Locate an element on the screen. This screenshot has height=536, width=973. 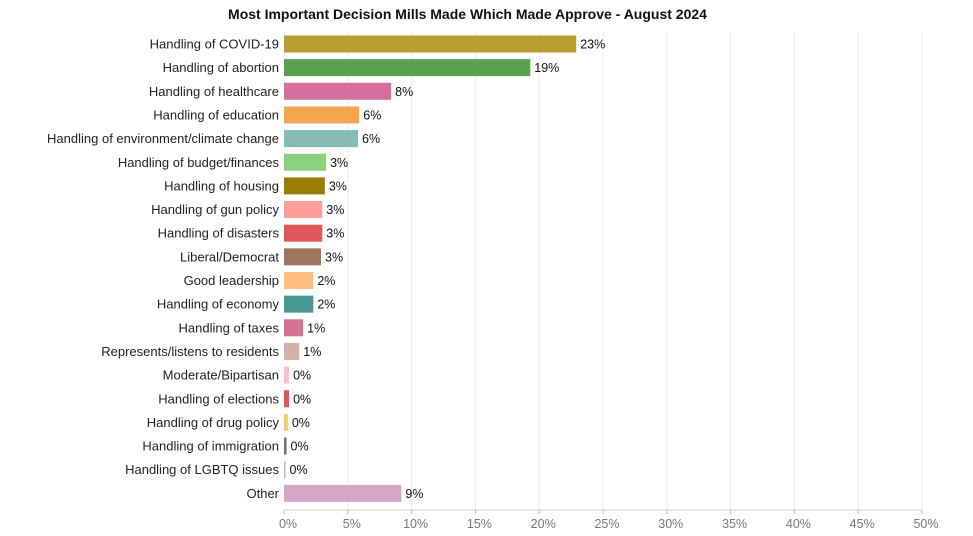
category-label: Good leadership is located at coordinates (231, 280).